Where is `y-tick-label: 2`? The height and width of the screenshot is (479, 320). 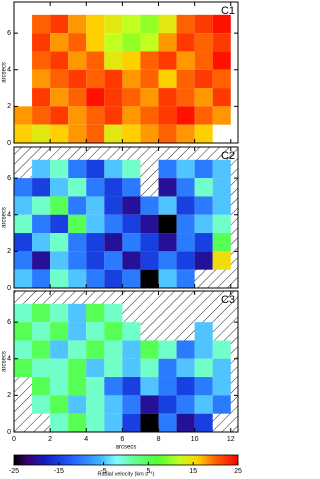 y-tick-label: 2 is located at coordinates (9, 395).